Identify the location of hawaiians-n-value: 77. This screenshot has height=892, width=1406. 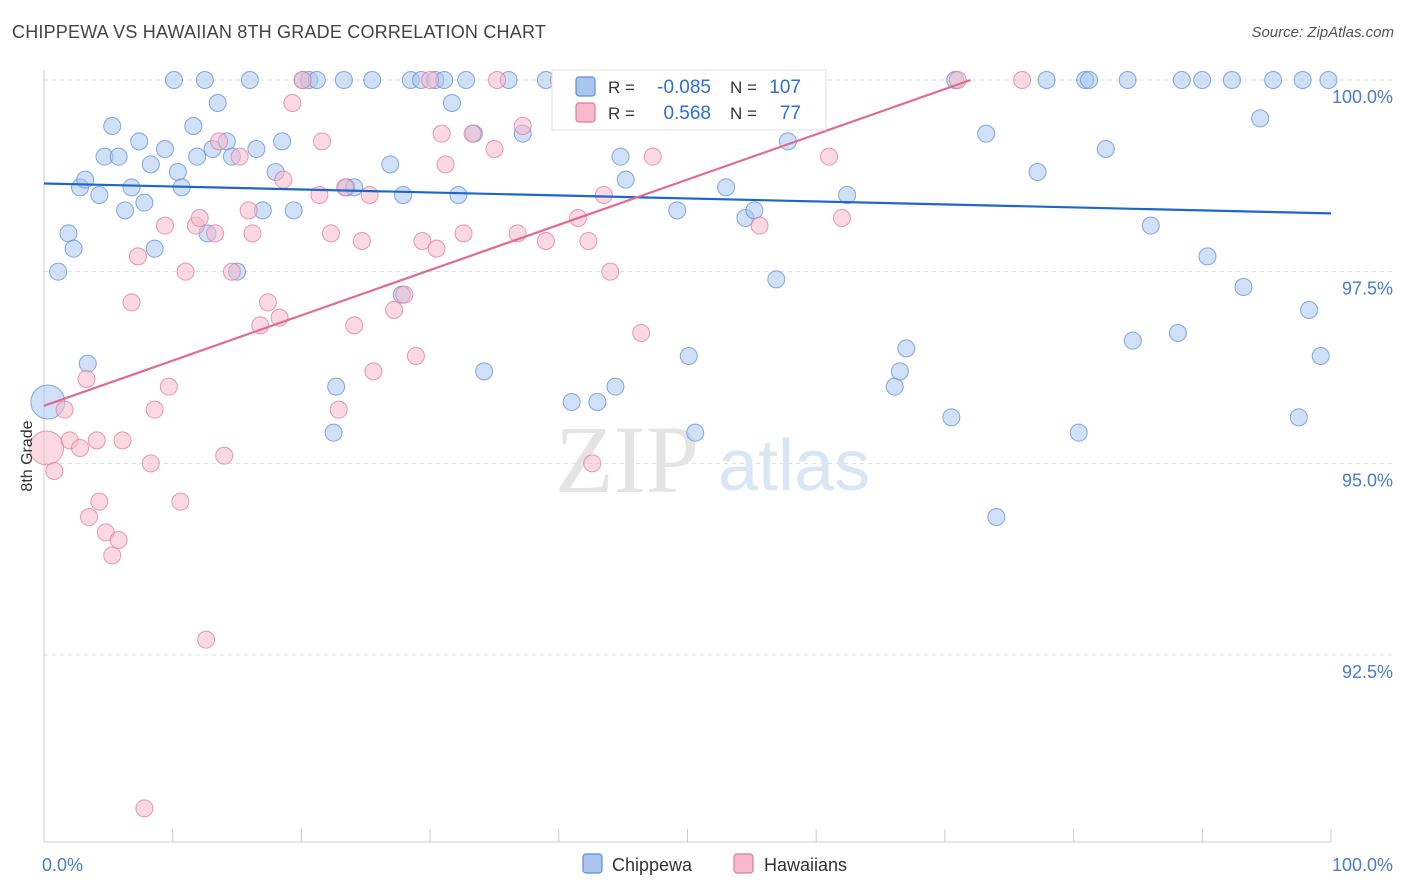
(790, 113).